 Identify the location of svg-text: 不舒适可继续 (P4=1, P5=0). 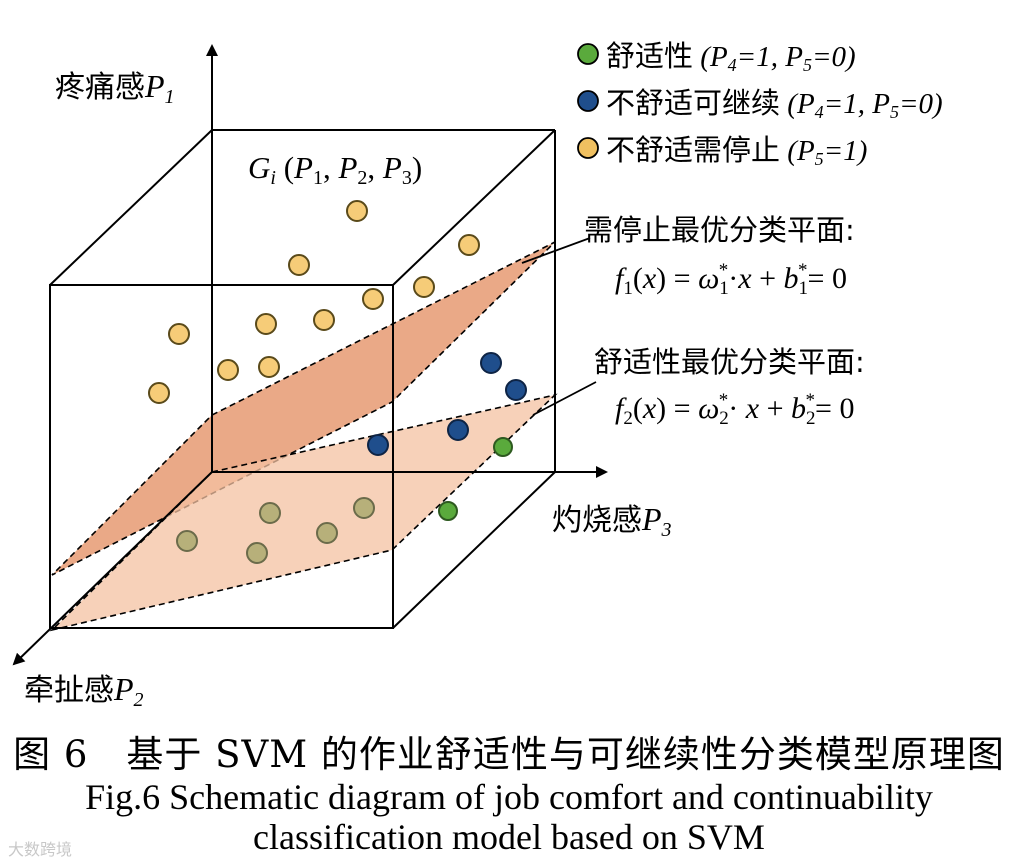
(774, 104).